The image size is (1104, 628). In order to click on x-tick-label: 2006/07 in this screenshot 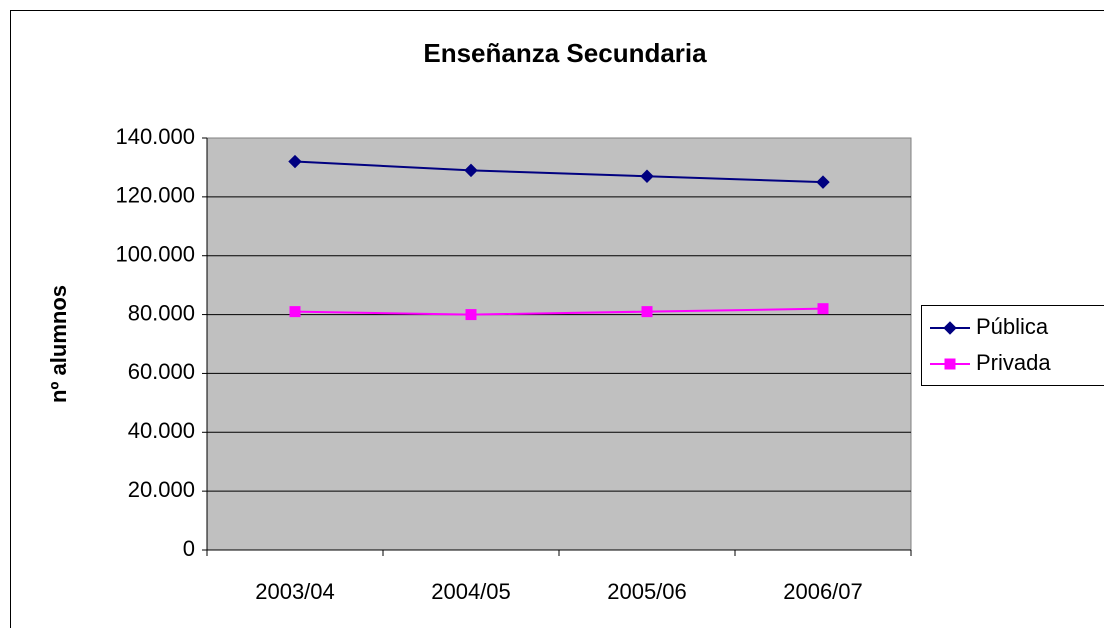, I will do `click(823, 591)`.